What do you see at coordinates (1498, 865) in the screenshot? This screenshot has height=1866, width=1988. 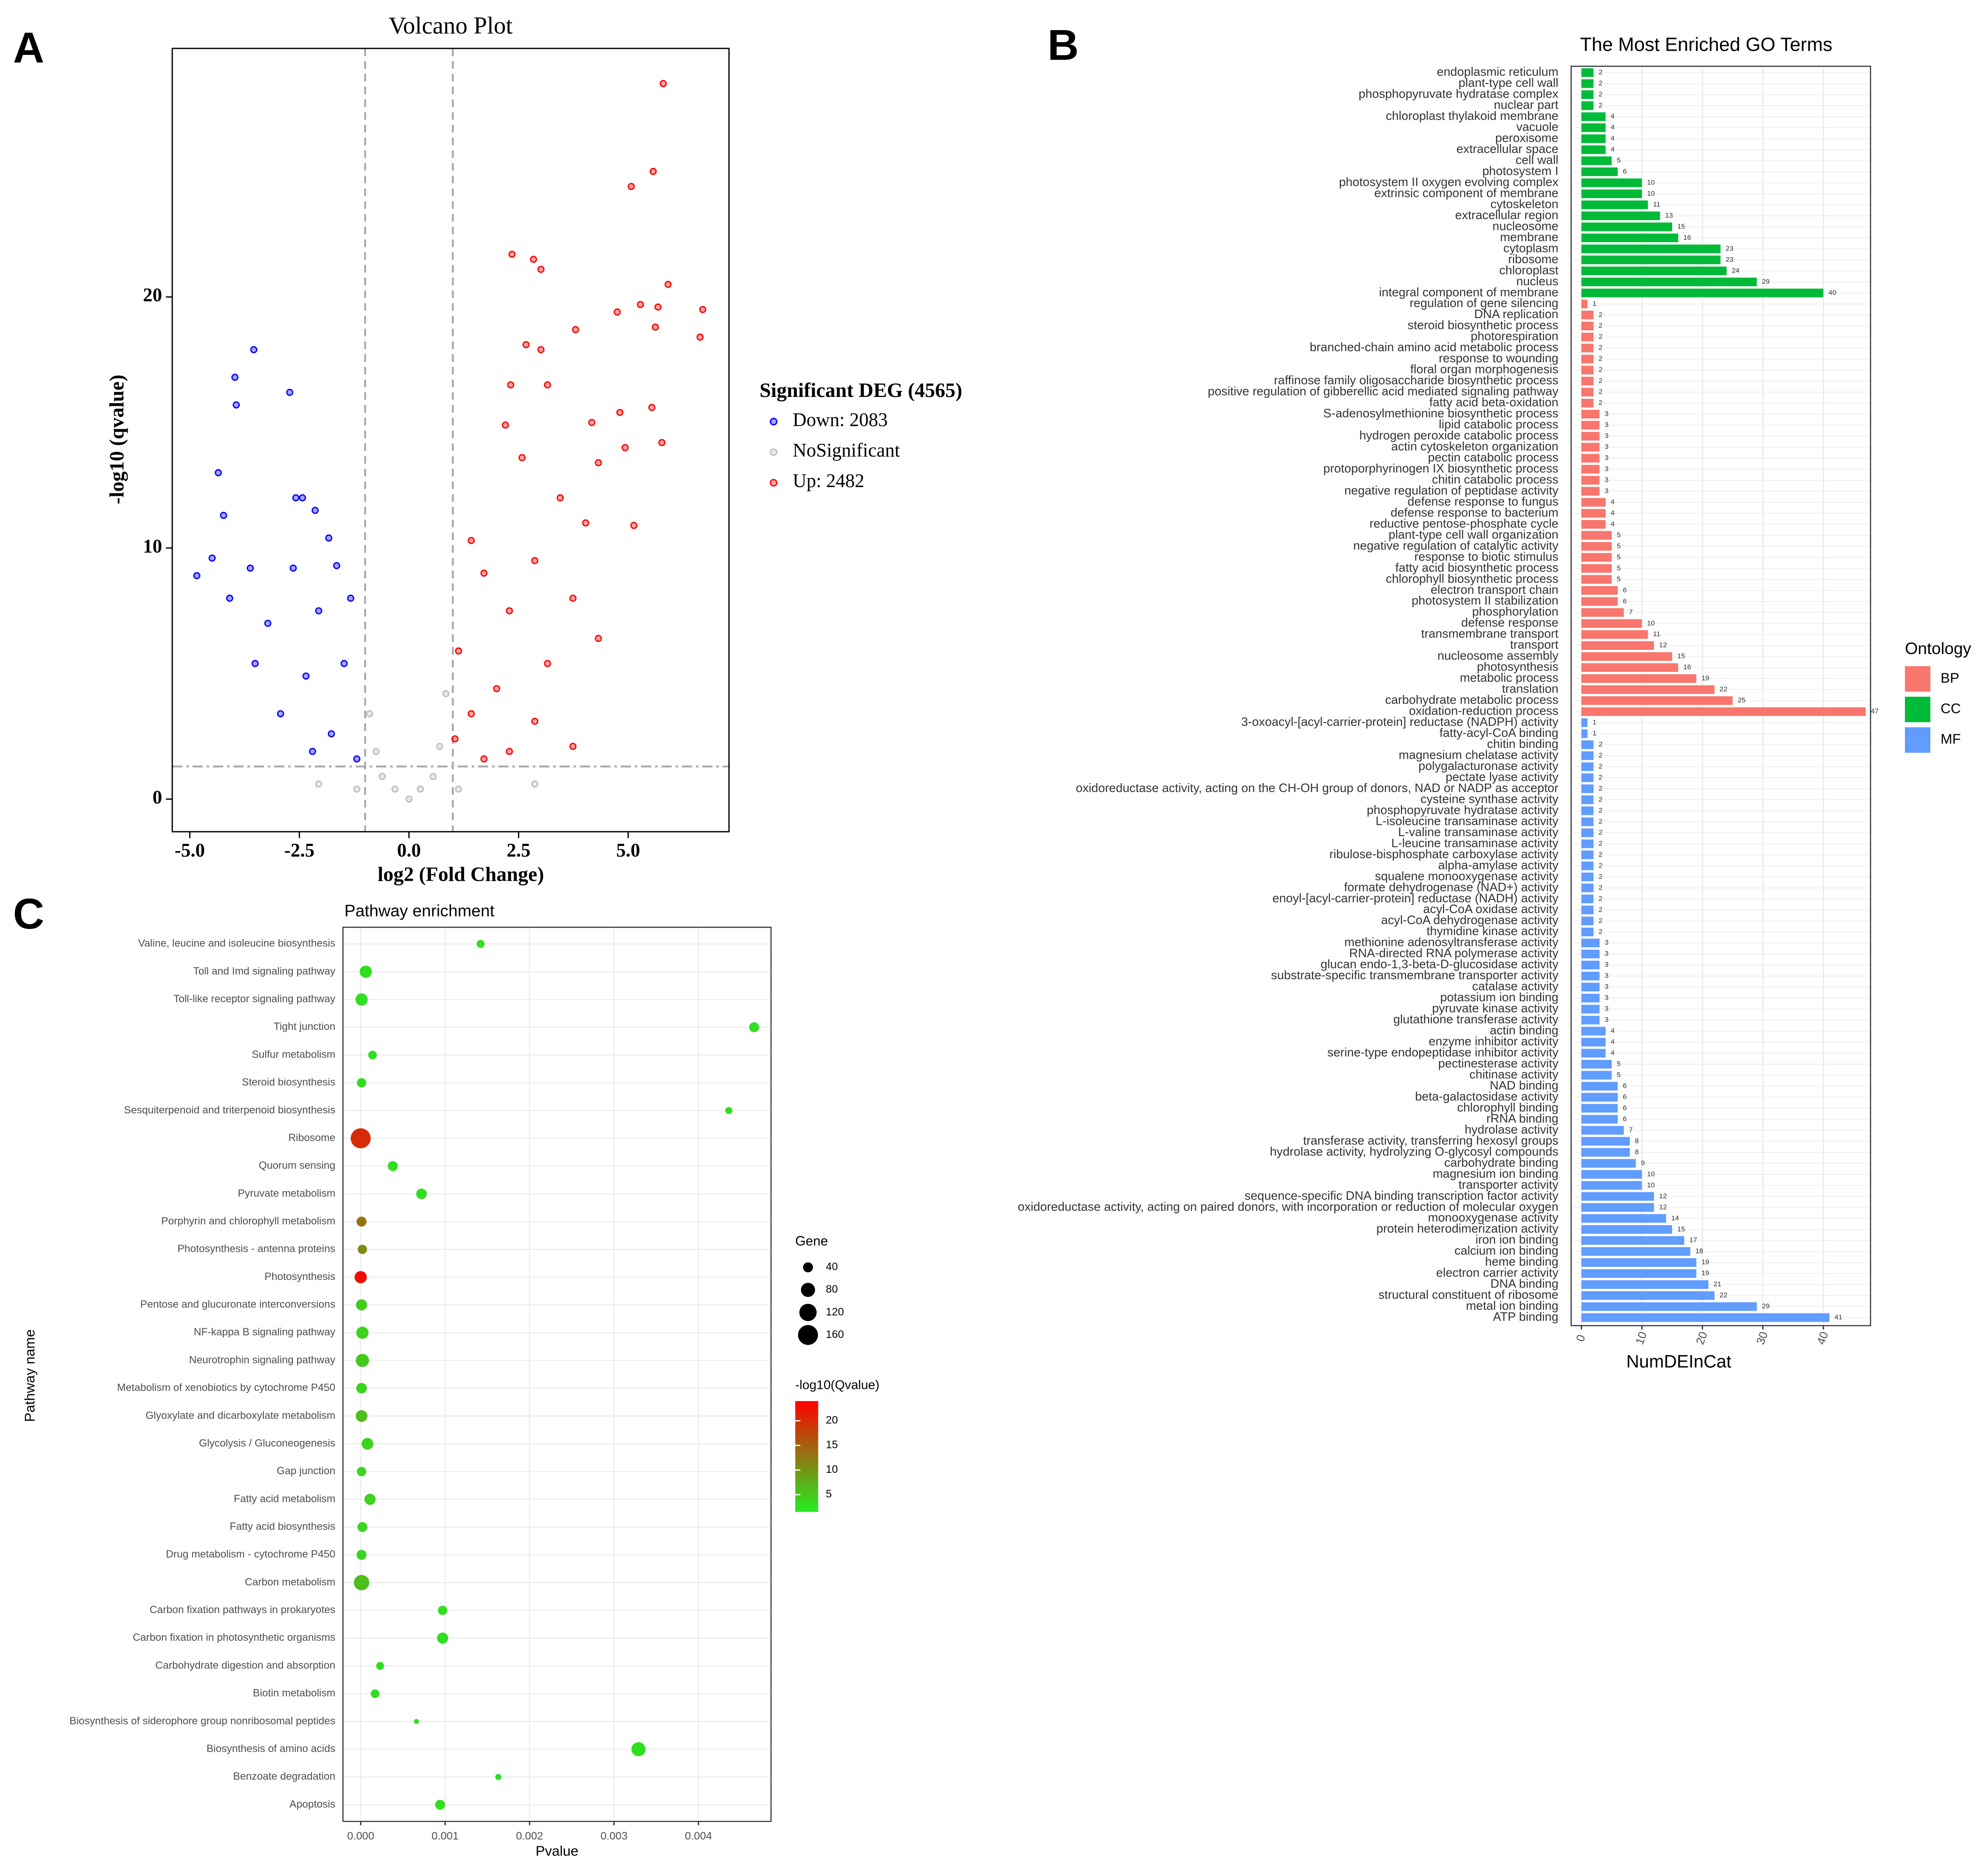 I see `category-label: alpha-amylase activity` at bounding box center [1498, 865].